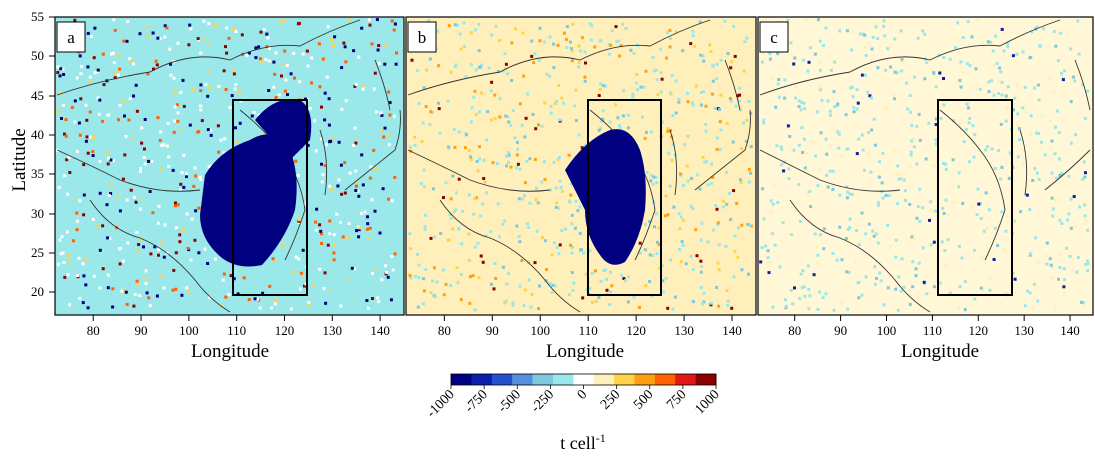 This screenshot has height=461, width=1095. Describe the element at coordinates (1070, 330) in the screenshot. I see `lon-tick-label: 140` at that location.